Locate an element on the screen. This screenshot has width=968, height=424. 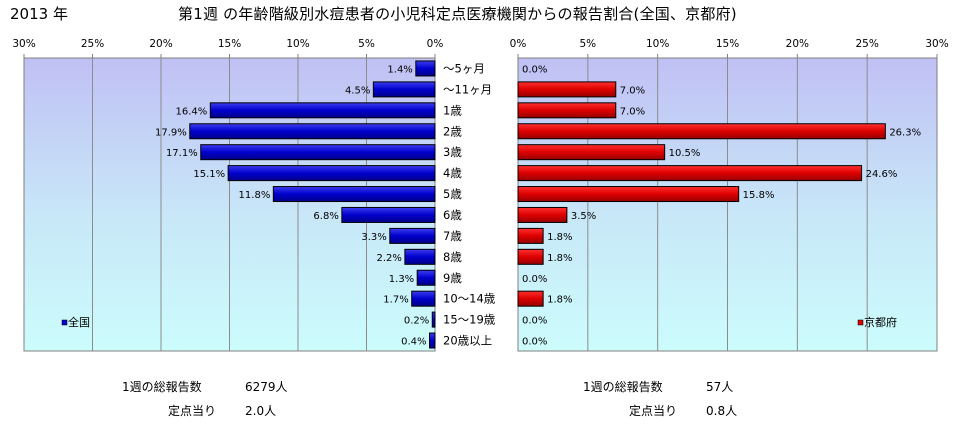
right-data-label: 24.6% is located at coordinates (882, 174).